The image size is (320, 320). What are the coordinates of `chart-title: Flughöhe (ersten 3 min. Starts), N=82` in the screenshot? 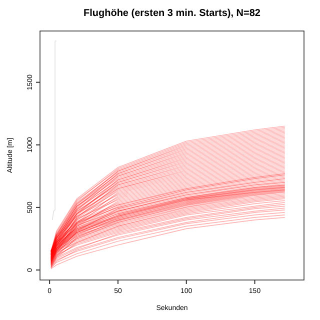 It's located at (172, 13).